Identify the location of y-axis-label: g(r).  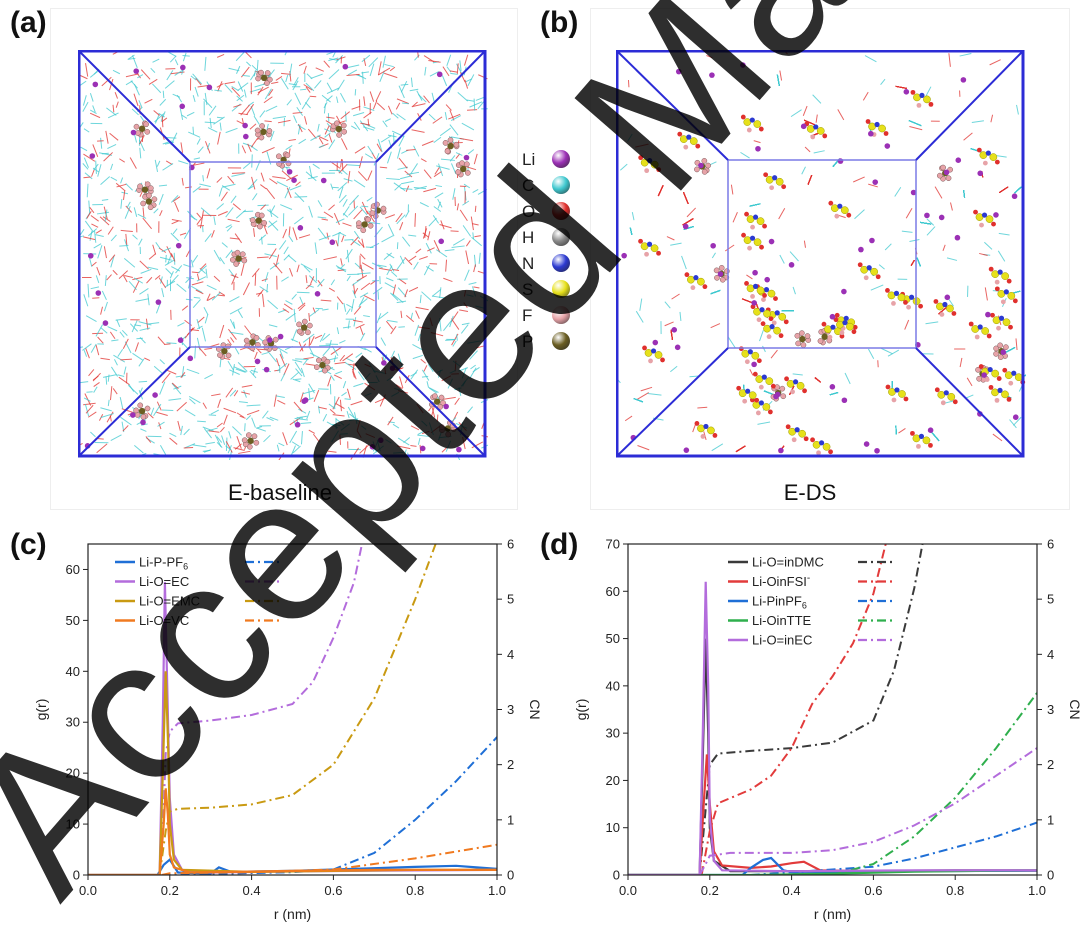
(41, 710).